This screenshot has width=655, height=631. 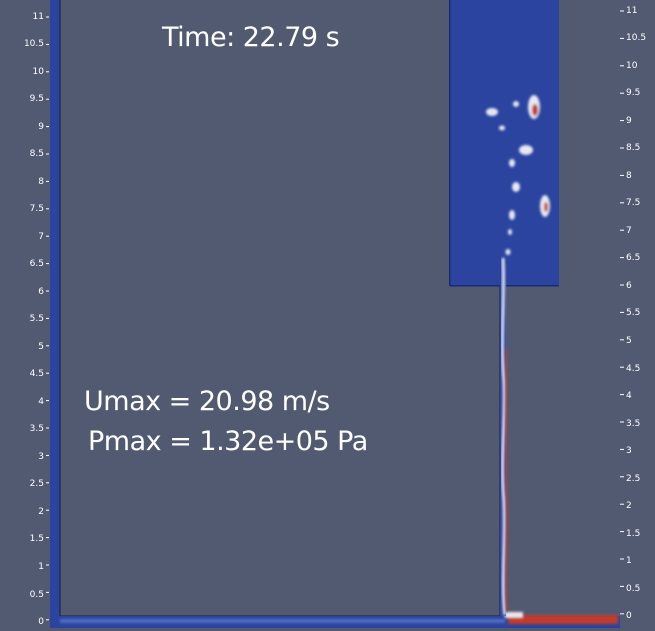 What do you see at coordinates (41, 402) in the screenshot?
I see `left-axis-tick-label: 4` at bounding box center [41, 402].